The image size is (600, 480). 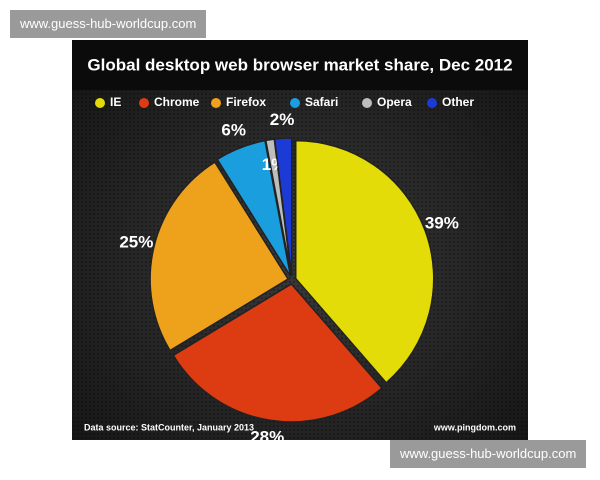 I want to click on data-label: 6%, so click(x=233, y=130).